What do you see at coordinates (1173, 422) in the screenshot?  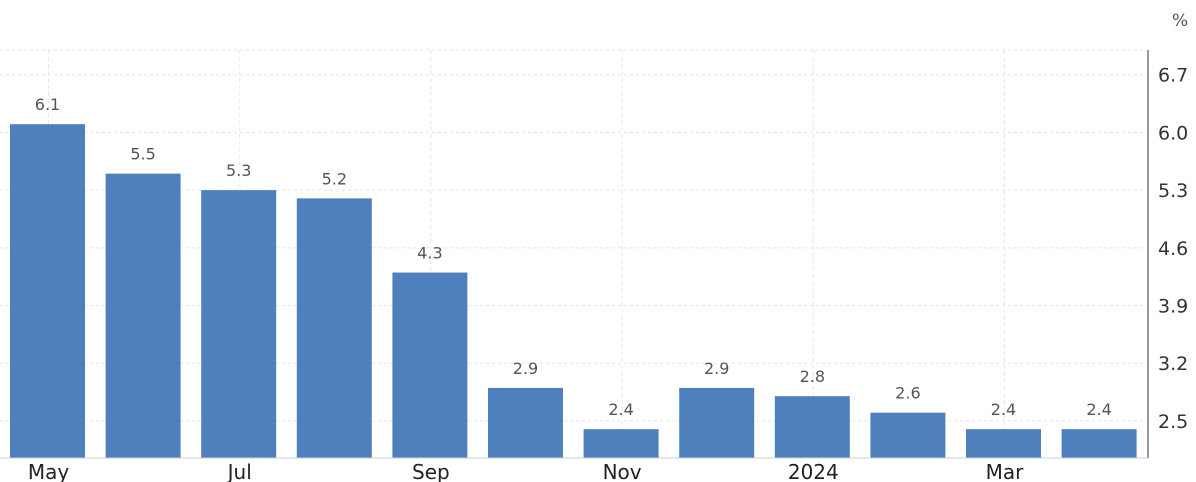 I see `y-tick-label: 2.5` at bounding box center [1173, 422].